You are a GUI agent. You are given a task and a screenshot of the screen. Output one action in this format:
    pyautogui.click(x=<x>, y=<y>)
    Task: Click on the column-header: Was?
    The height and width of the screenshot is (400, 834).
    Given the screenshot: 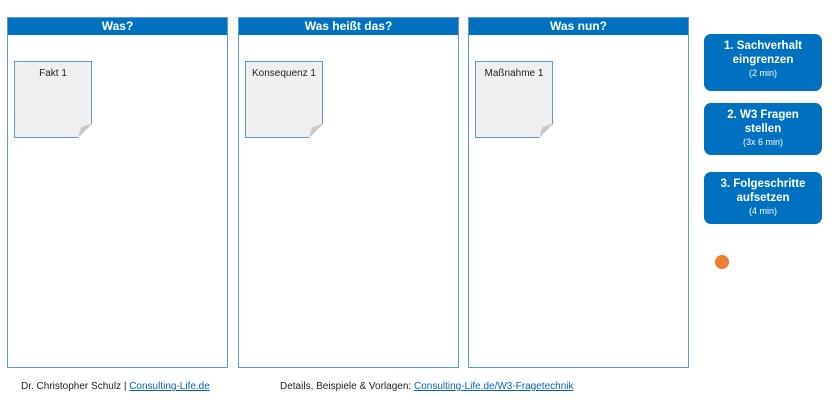 What is the action you would take?
    pyautogui.click(x=117, y=26)
    